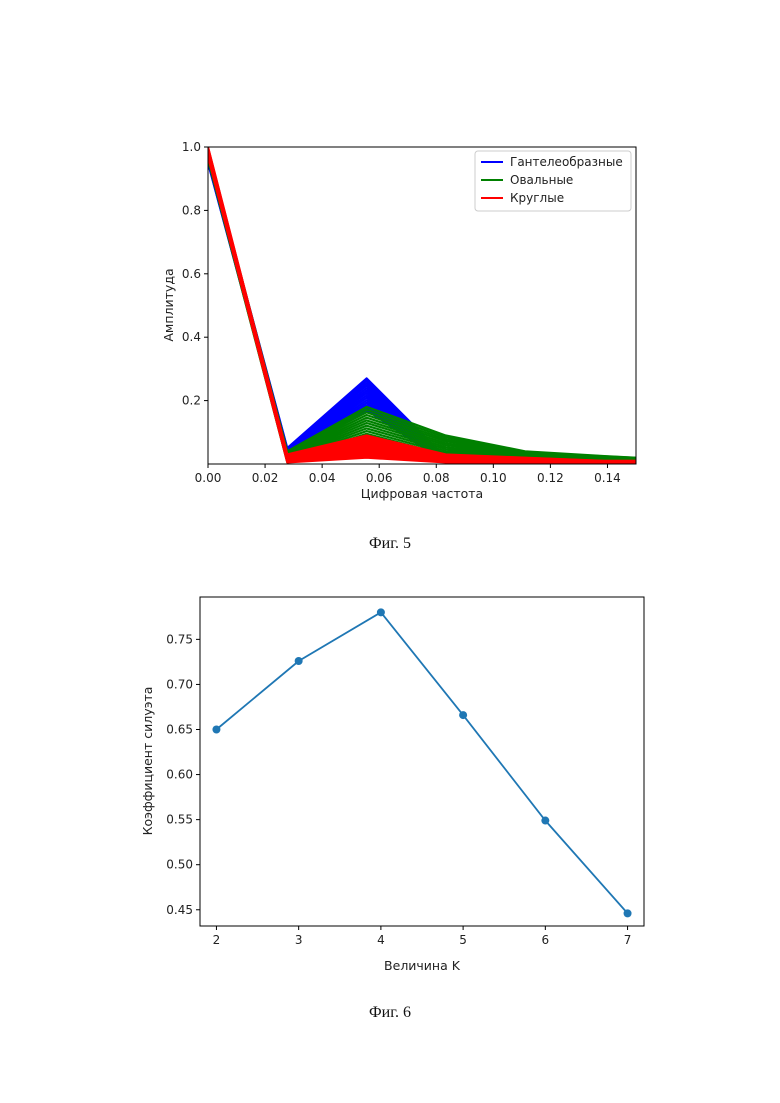 The width and height of the screenshot is (780, 1103). What do you see at coordinates (179, 639) in the screenshot?
I see `y-tick-label: 0.75` at bounding box center [179, 639].